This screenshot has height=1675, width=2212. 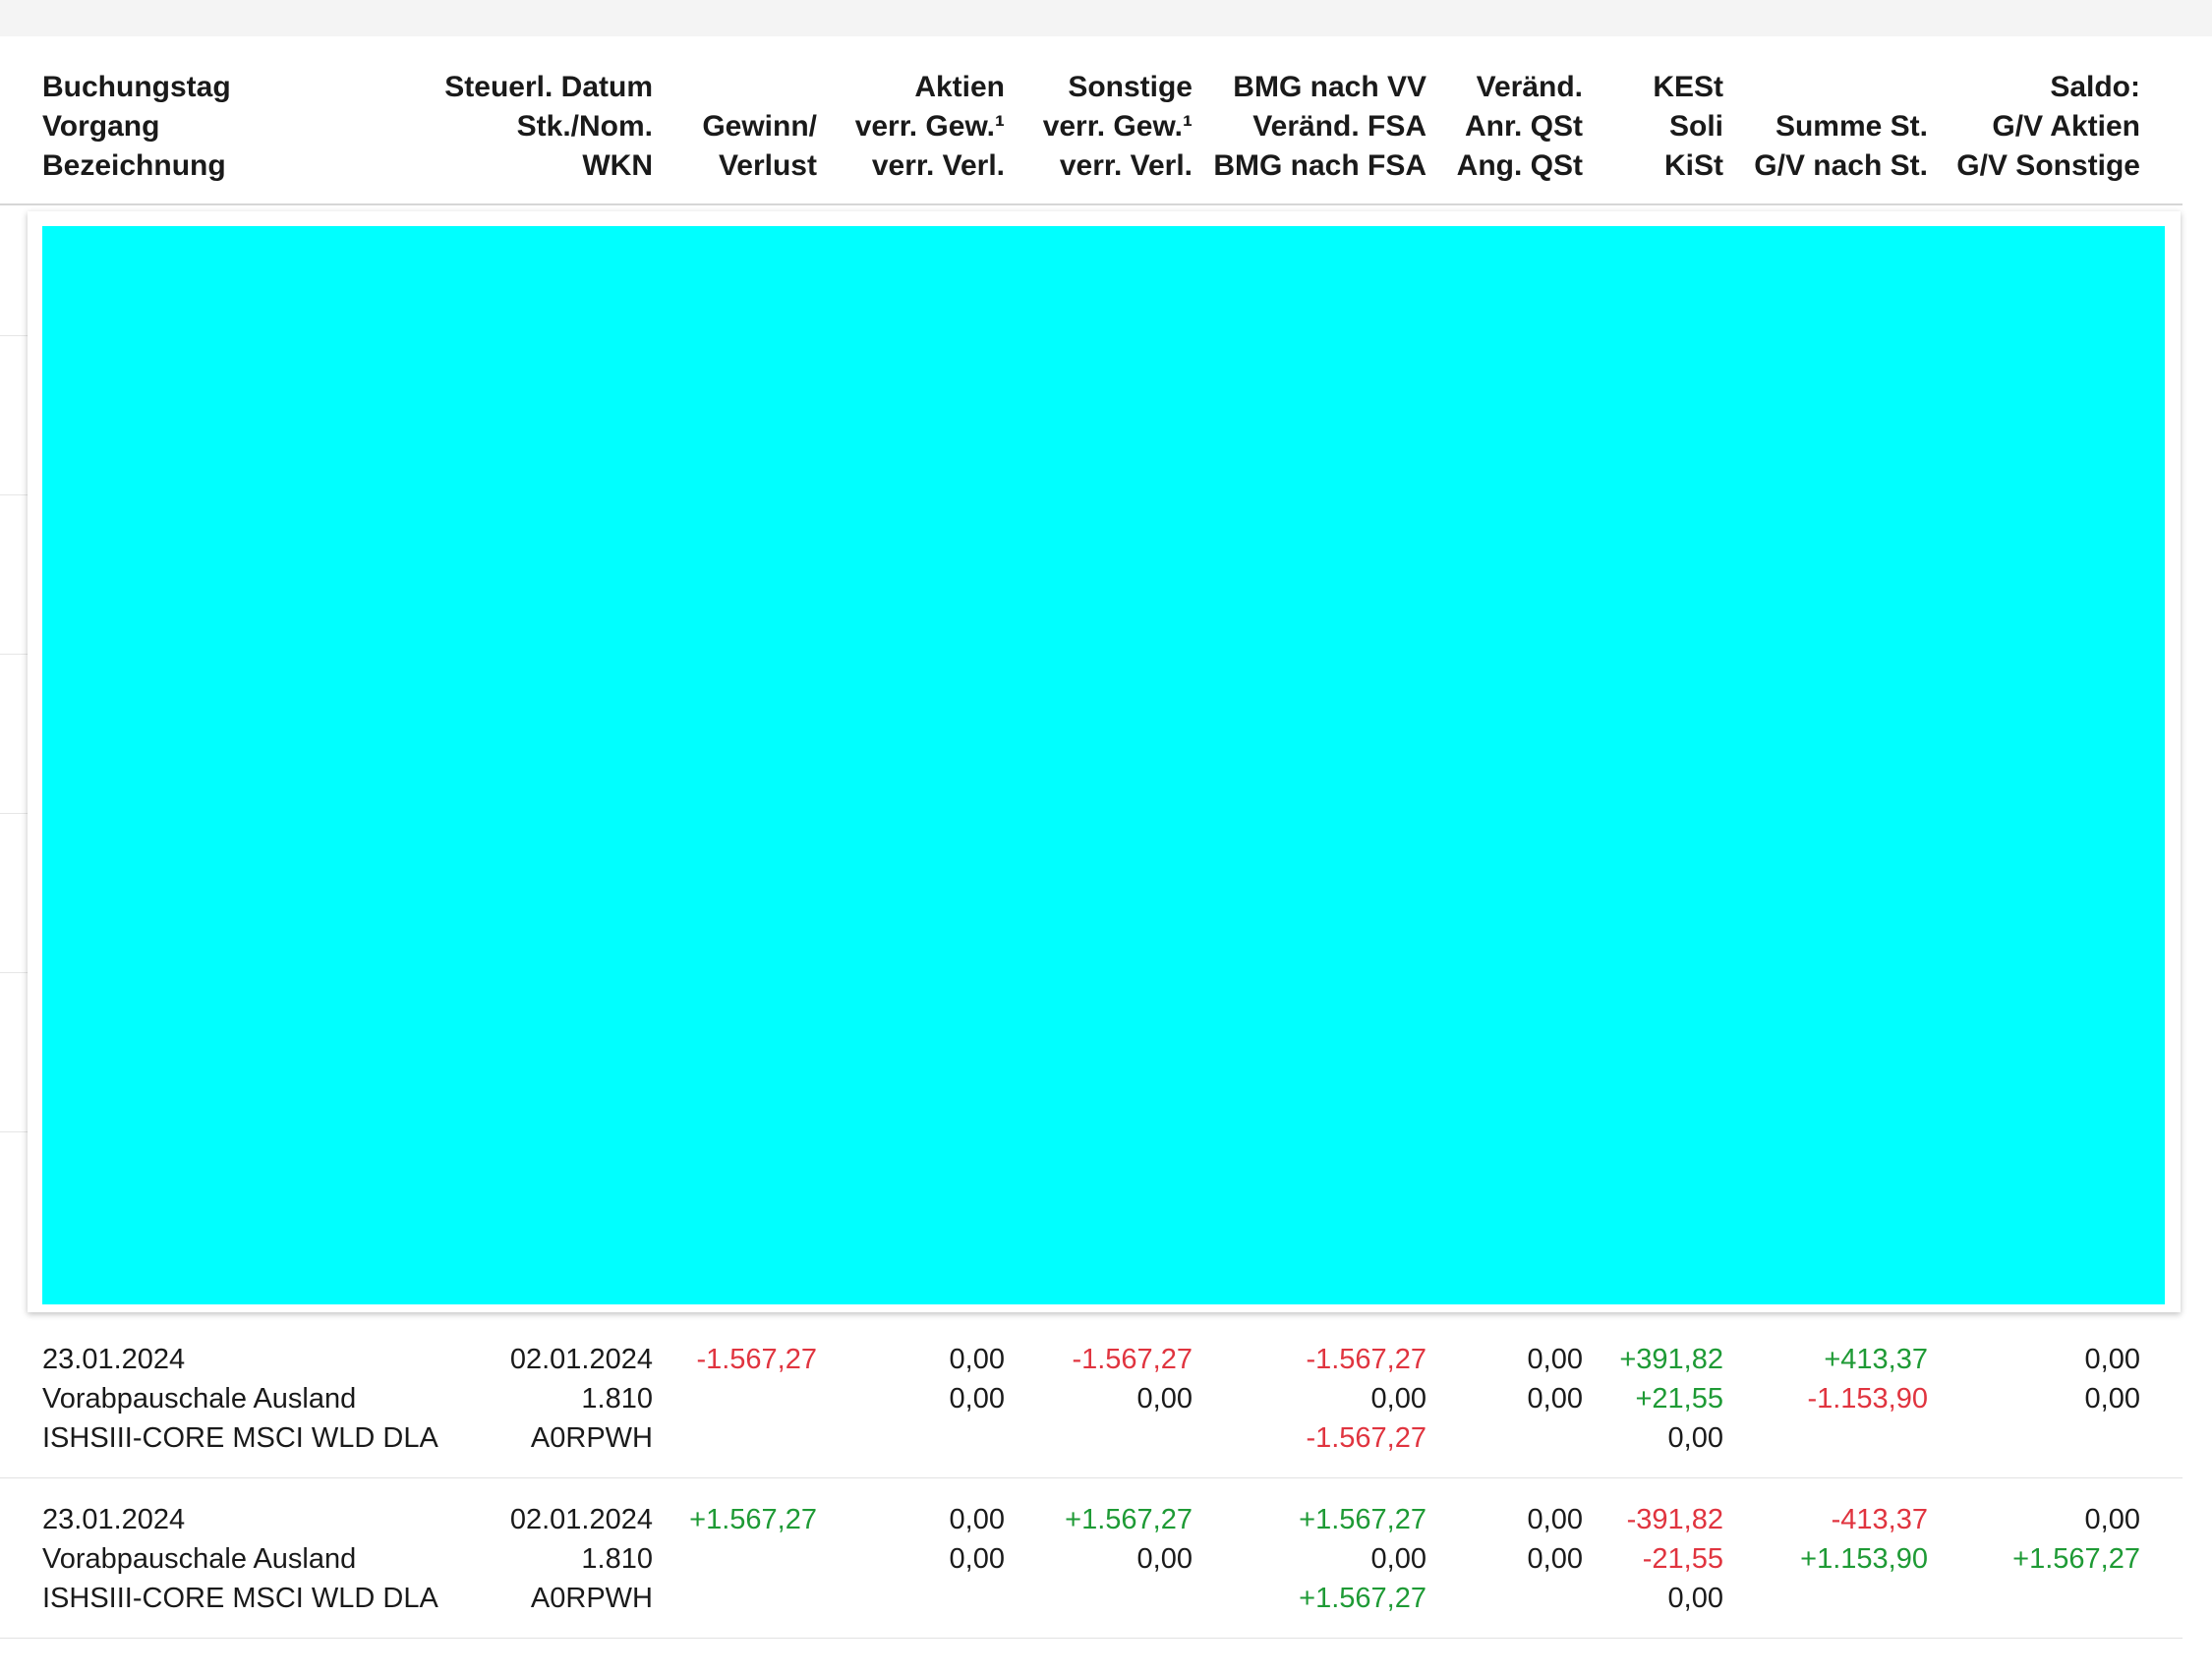 I want to click on cell-kest-soli-kist: -391,82 -21,55 0,00, so click(x=1675, y=1559).